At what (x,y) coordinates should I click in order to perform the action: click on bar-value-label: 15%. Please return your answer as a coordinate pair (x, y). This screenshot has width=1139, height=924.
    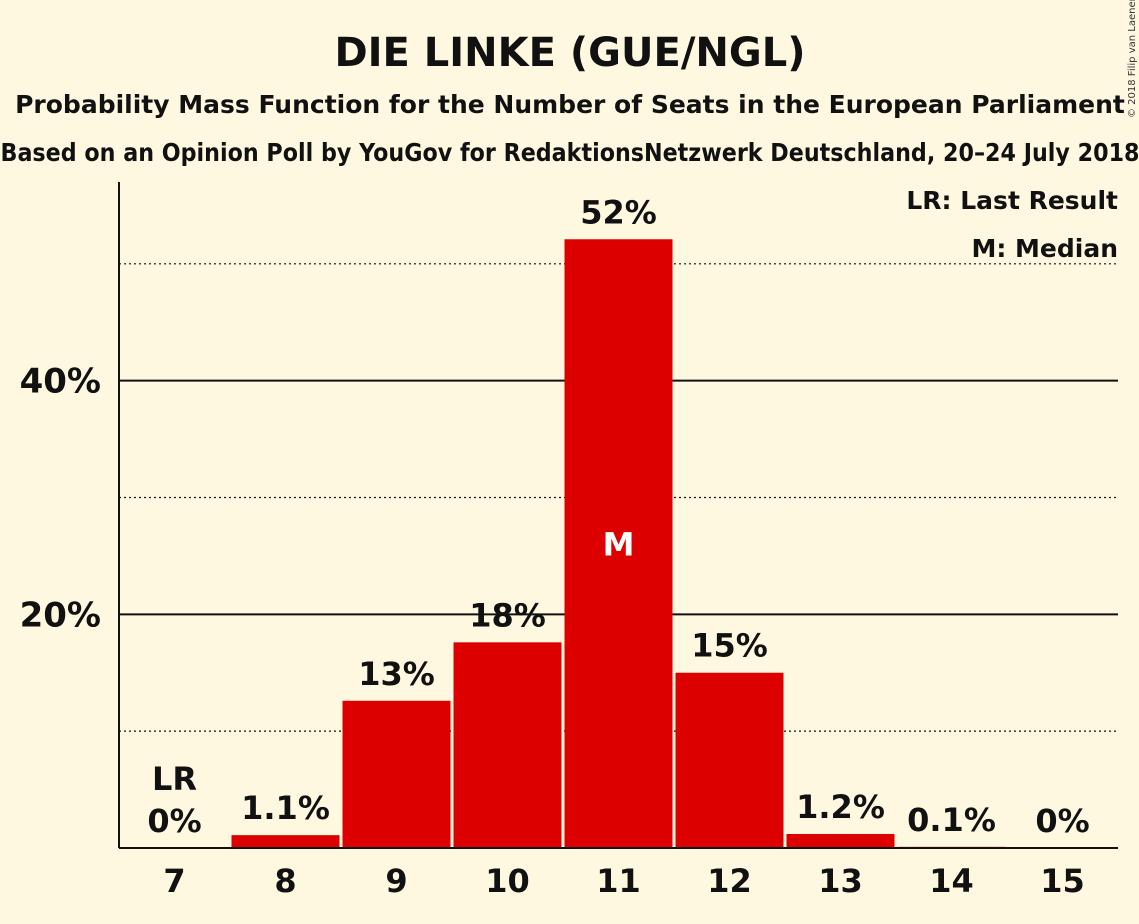
    Looking at the image, I should click on (729, 646).